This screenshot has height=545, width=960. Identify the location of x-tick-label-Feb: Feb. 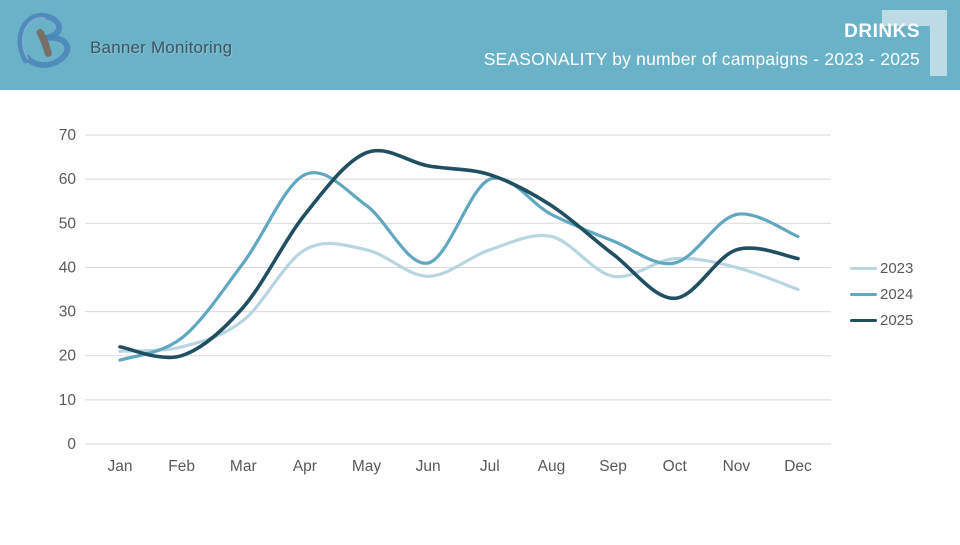
(181, 466).